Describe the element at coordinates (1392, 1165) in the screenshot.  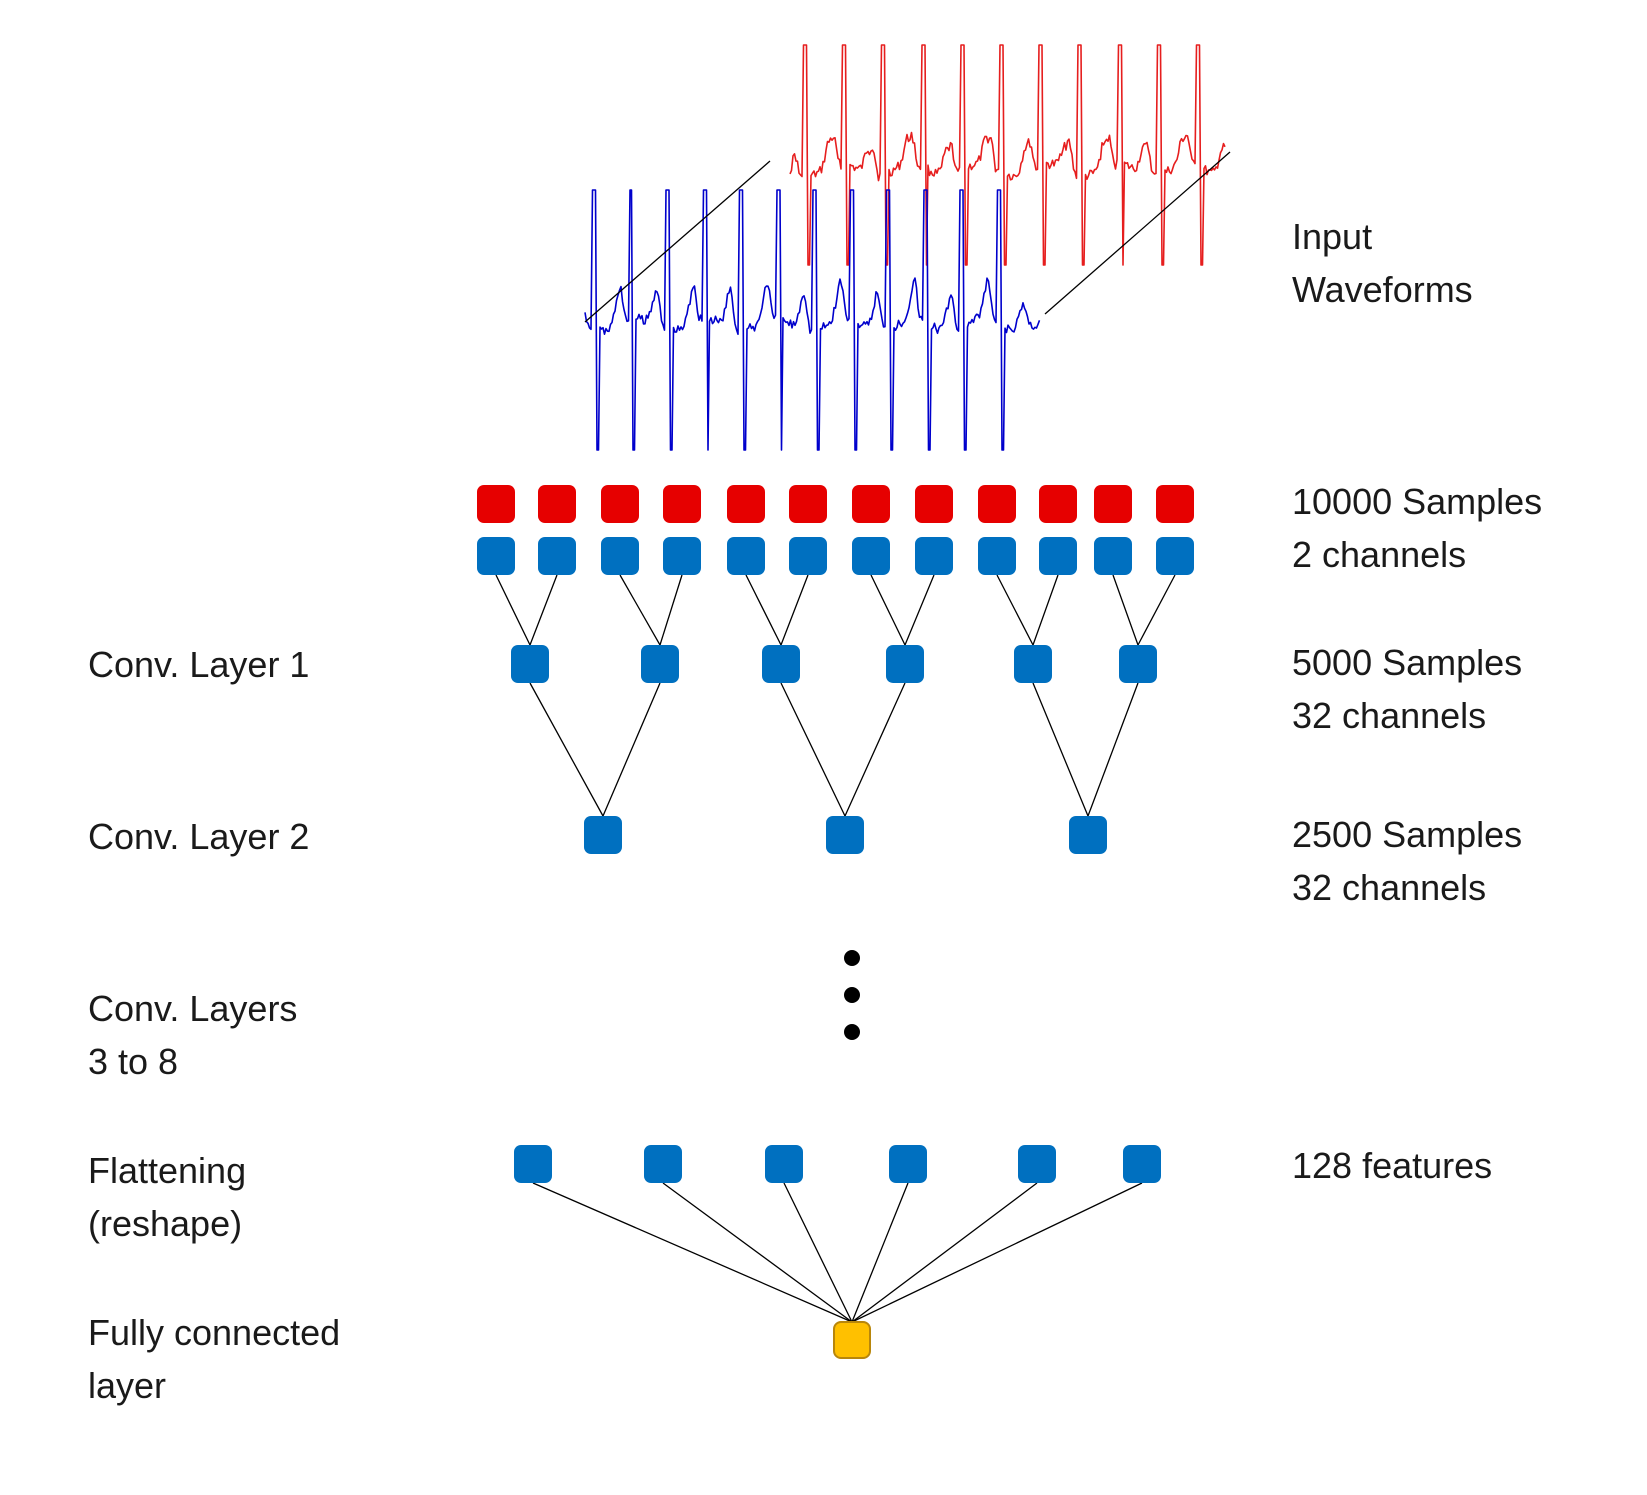
I see `flatten-size-label: 128 features` at that location.